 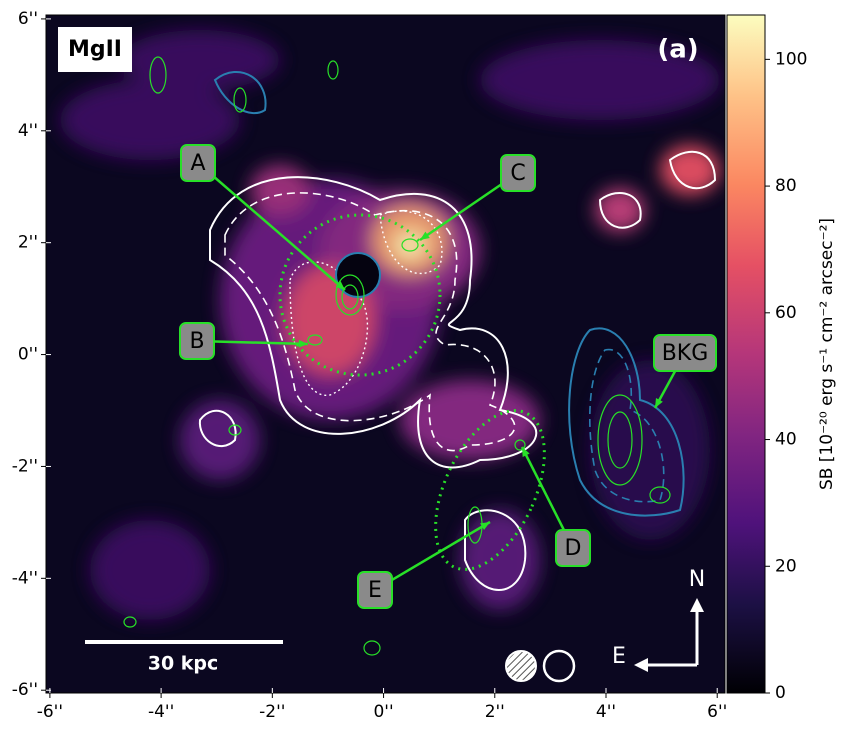 What do you see at coordinates (383, 712) in the screenshot?
I see `x-tick-label: 0''` at bounding box center [383, 712].